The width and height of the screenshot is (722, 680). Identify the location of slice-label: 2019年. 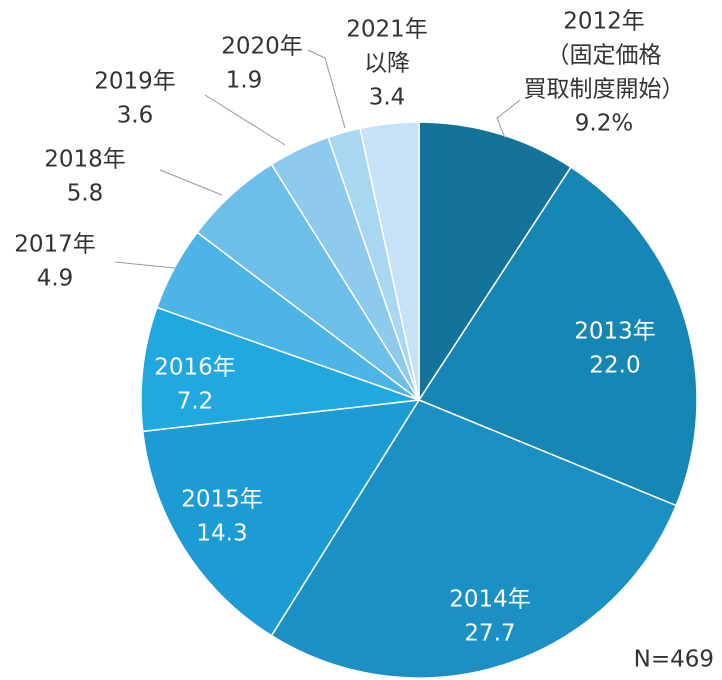
(135, 82).